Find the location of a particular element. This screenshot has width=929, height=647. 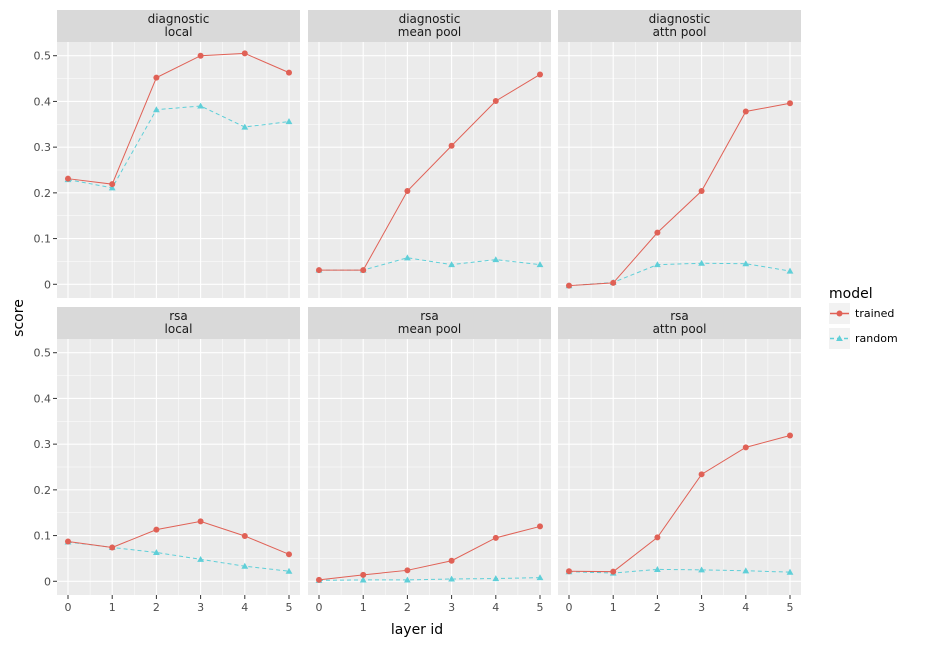

legend-marker-random is located at coordinates (839, 338).